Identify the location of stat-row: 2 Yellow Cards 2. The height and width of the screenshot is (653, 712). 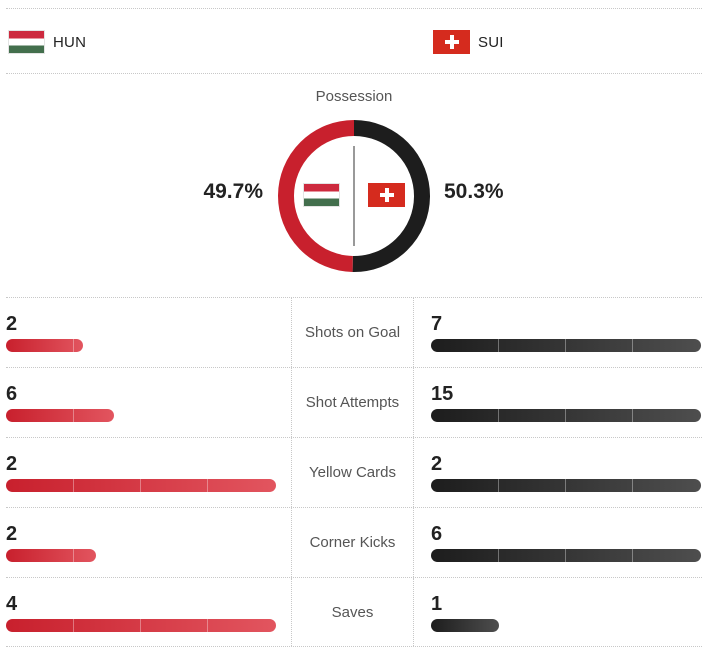
(354, 472).